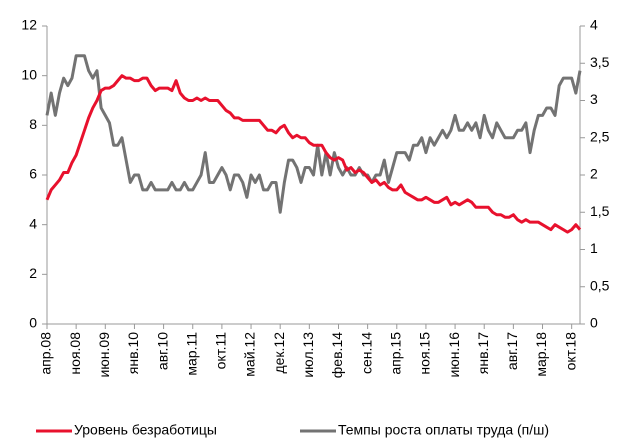 Image resolution: width=624 pixels, height=441 pixels. Describe the element at coordinates (33, 273) in the screenshot. I see `y-tick-label: 2` at that location.